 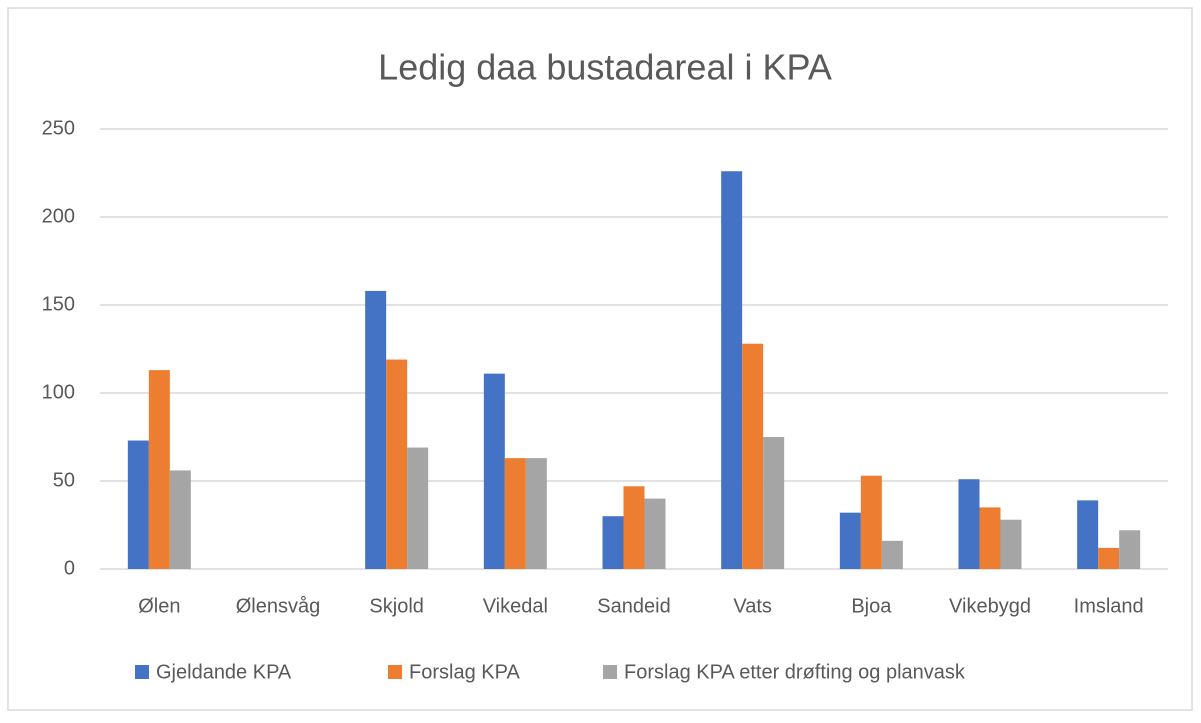 What do you see at coordinates (1109, 606) in the screenshot?
I see `x-tick-label: Imsland` at bounding box center [1109, 606].